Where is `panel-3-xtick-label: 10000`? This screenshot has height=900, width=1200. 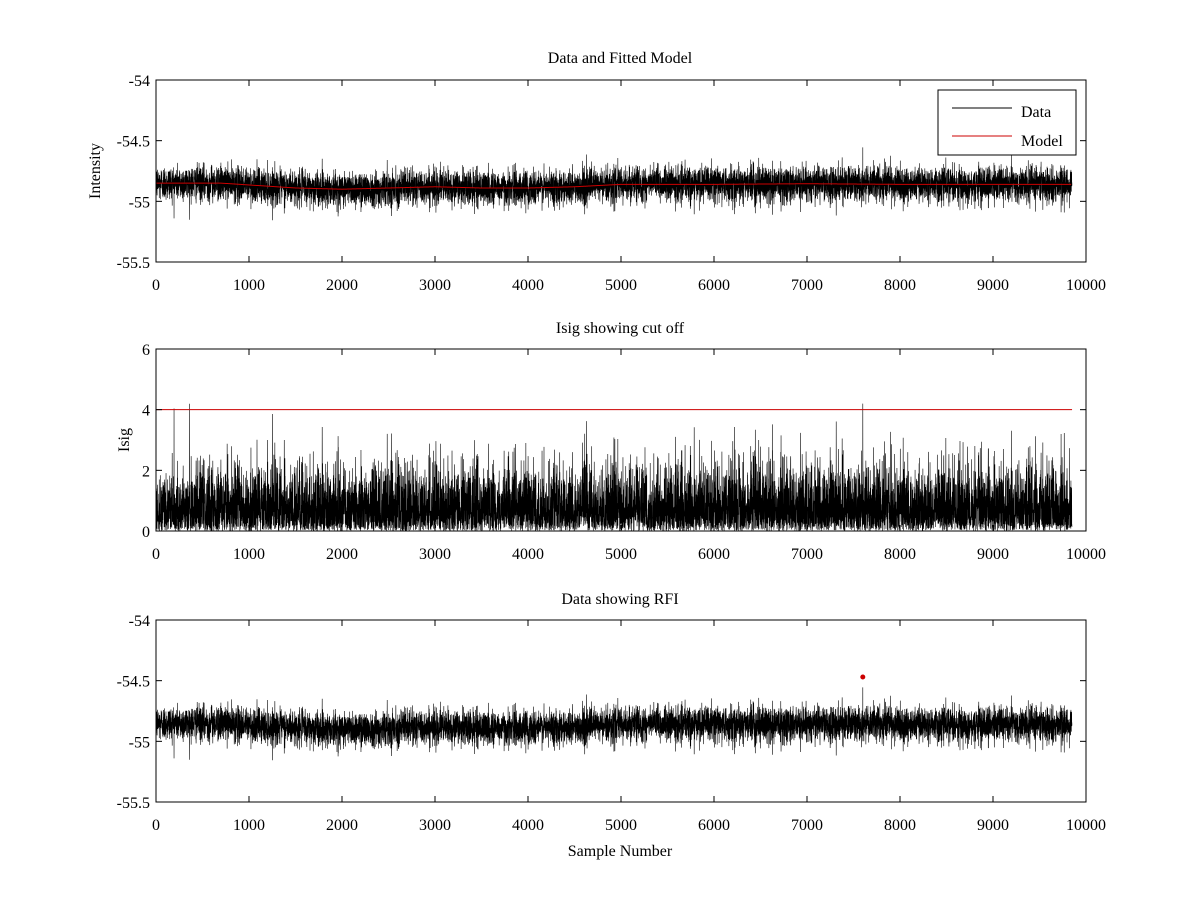 panel-3-xtick-label: 10000 is located at coordinates (1086, 825).